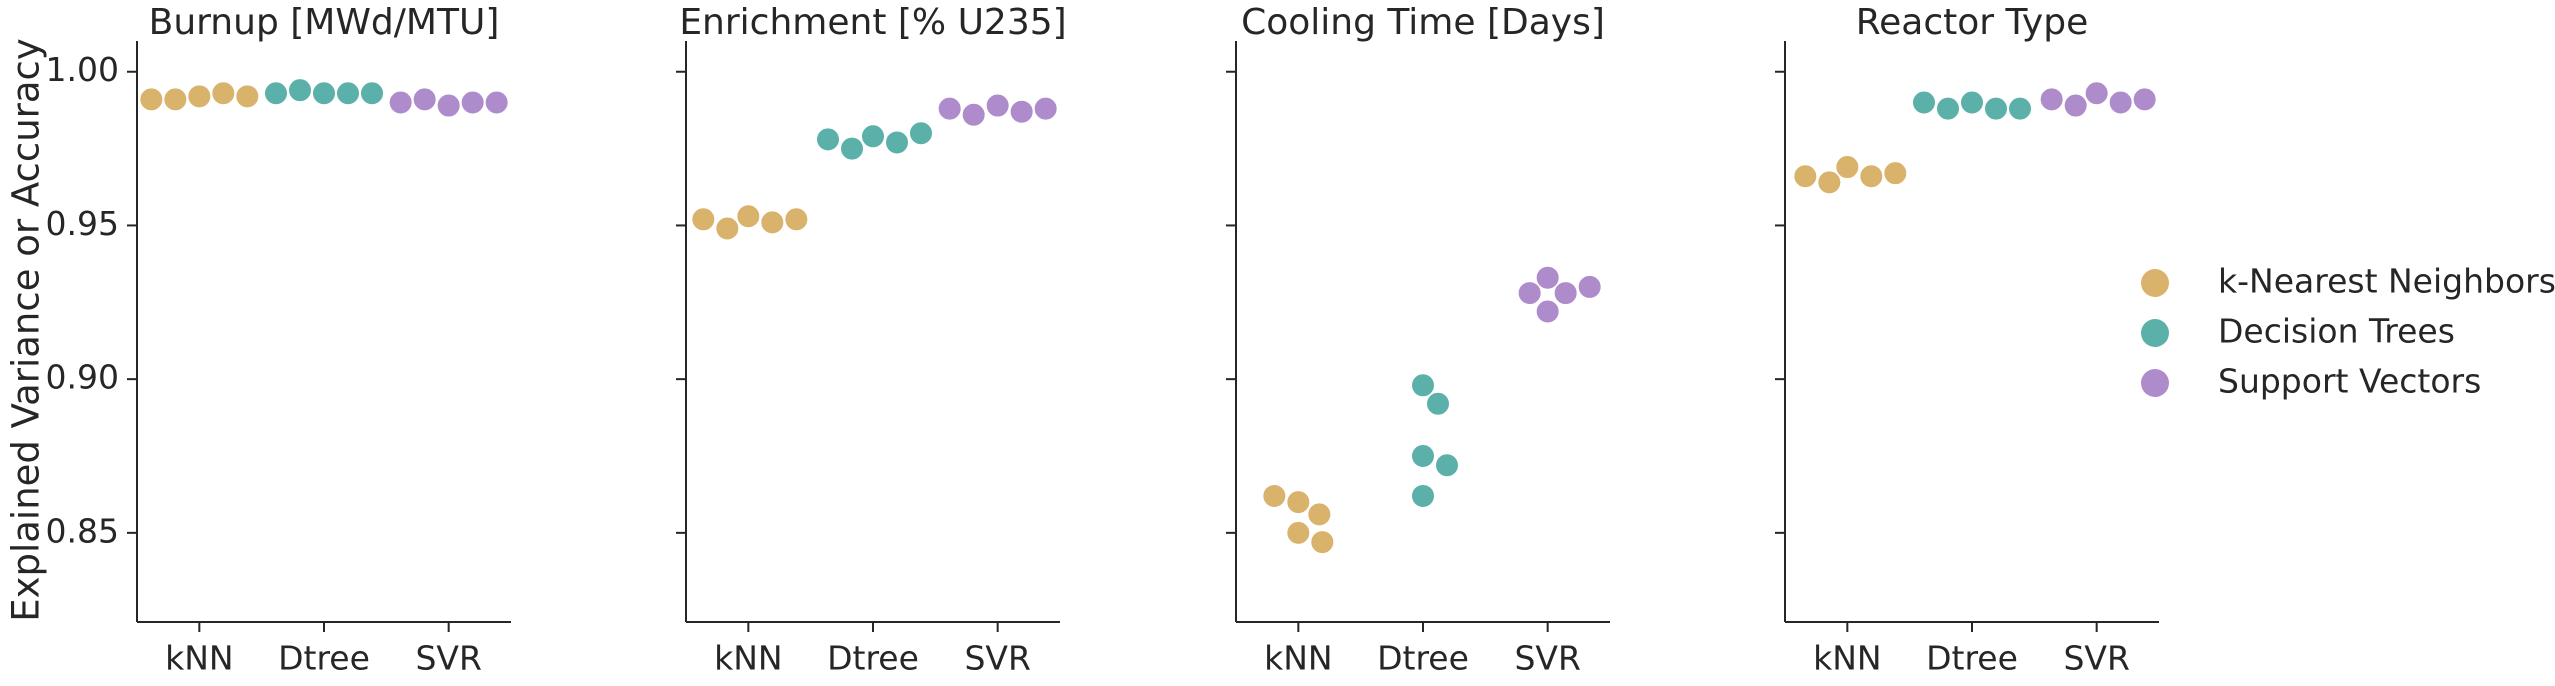 The image size is (2555, 686). I want to click on y-axis-label: Explained Variance or Accuracy, so click(26, 330).